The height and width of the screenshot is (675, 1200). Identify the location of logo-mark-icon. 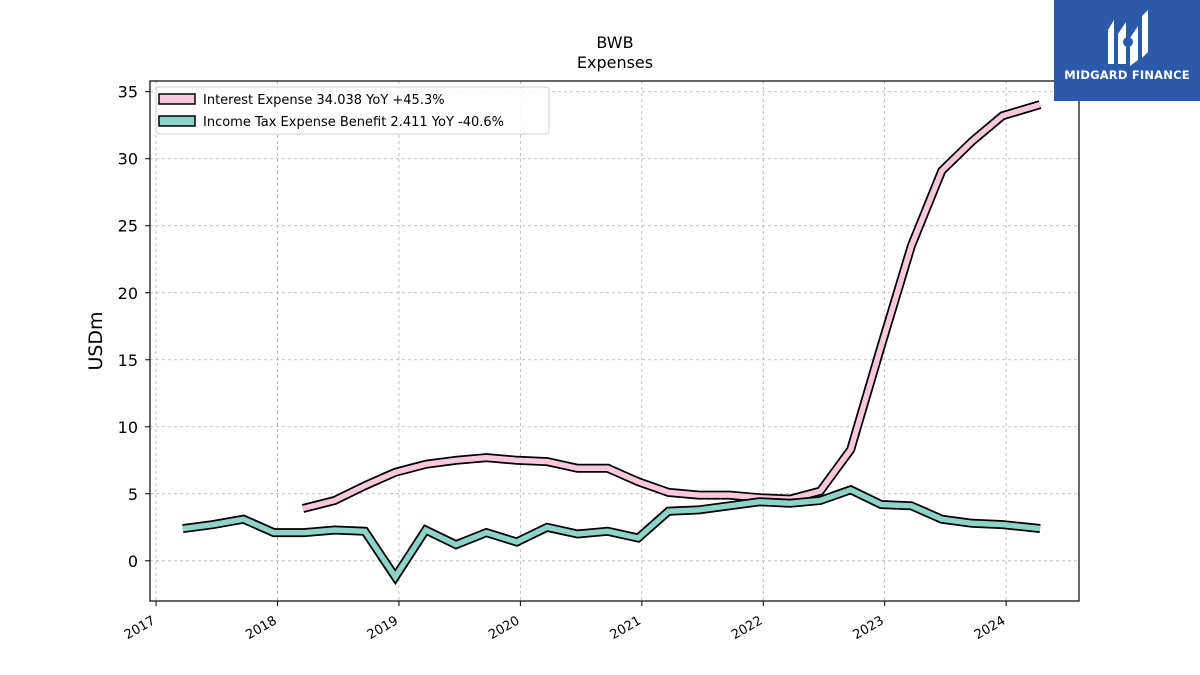
(1128, 38).